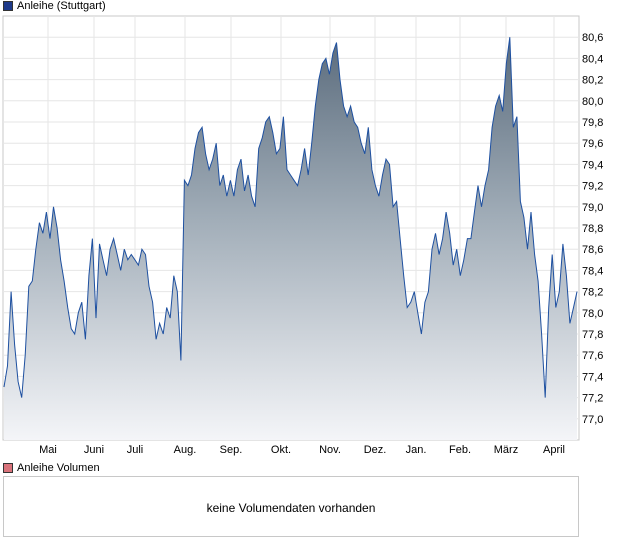  I want to click on y-tick-label: 79,0, so click(592, 208).